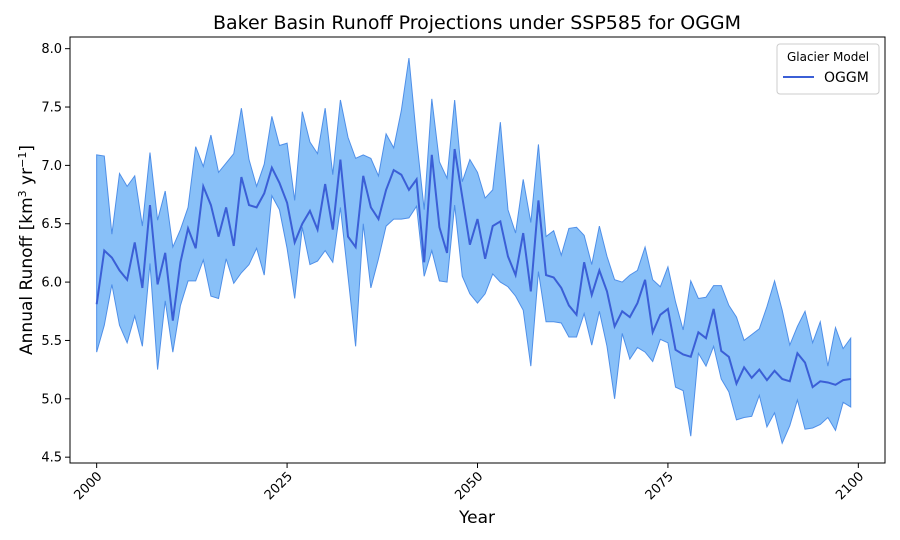  What do you see at coordinates (51, 341) in the screenshot?
I see `y-tick-label-5.5: 5.5` at bounding box center [51, 341].